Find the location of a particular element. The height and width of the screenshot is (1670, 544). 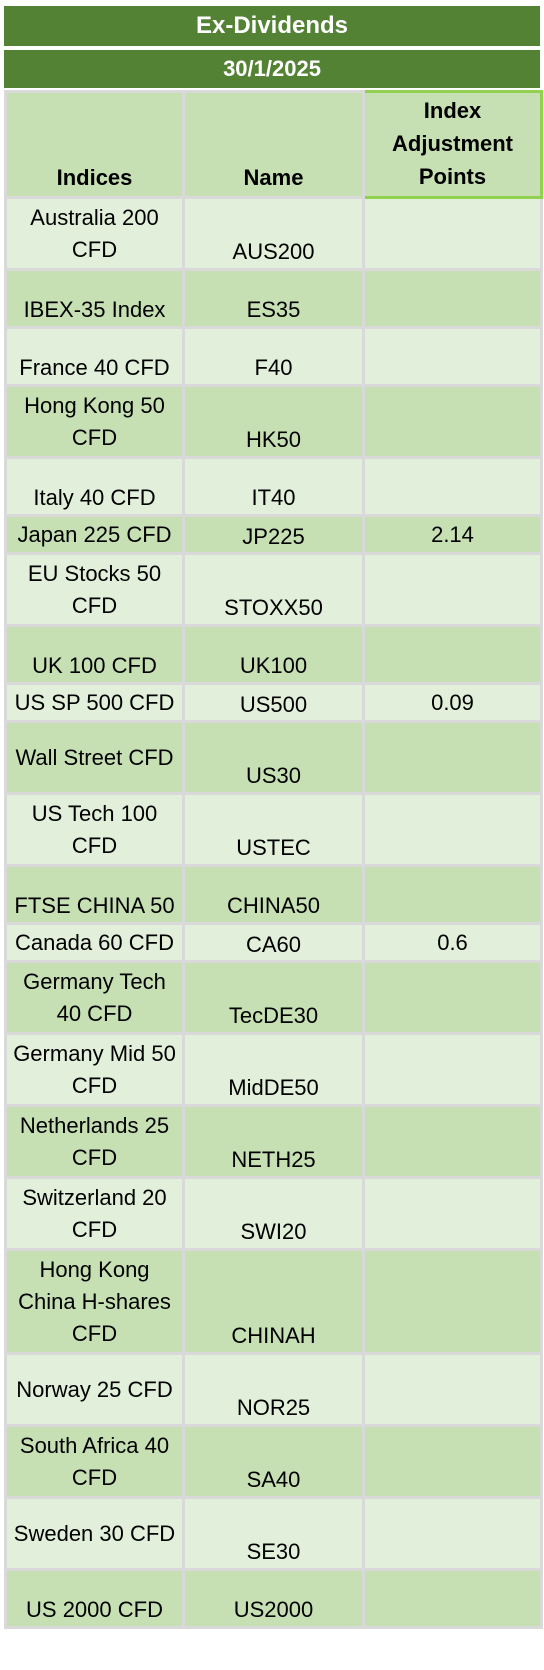

table-row: US Tech 100 CFD USTEC is located at coordinates (273, 829).